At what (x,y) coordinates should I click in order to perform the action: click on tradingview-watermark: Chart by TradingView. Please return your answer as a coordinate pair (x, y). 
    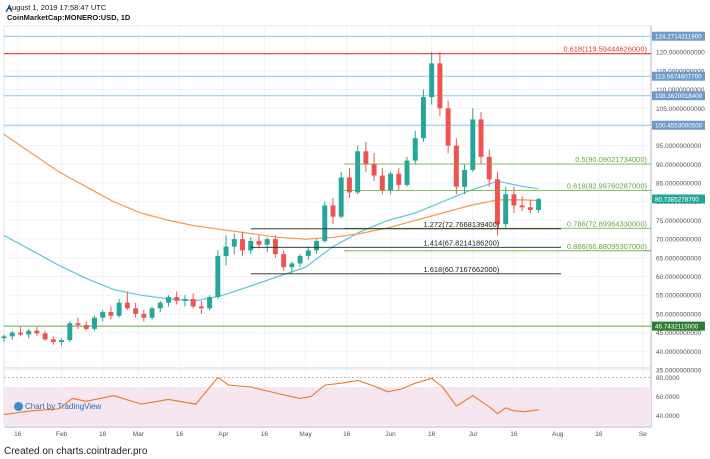
    Looking at the image, I should click on (58, 407).